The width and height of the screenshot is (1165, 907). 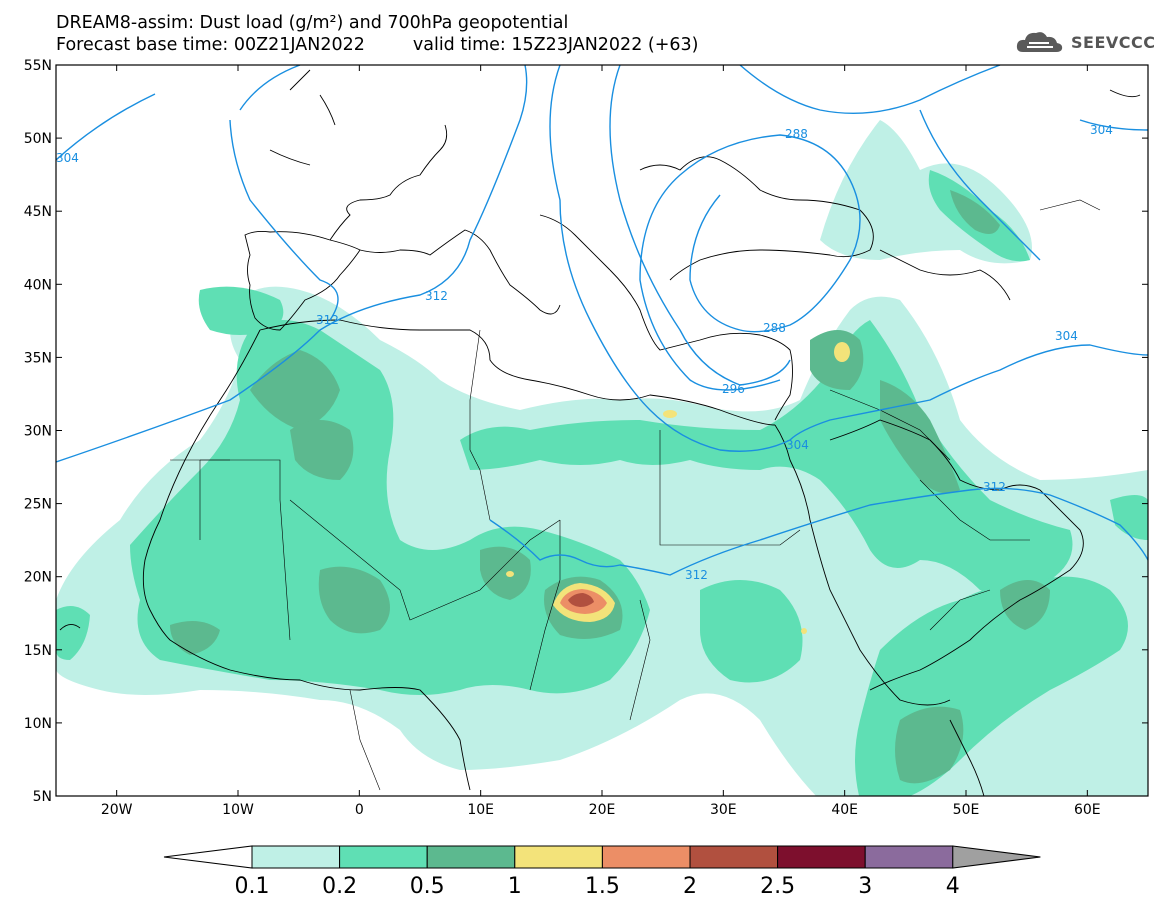 What do you see at coordinates (723, 810) in the screenshot?
I see `lon-label: 30E` at bounding box center [723, 810].